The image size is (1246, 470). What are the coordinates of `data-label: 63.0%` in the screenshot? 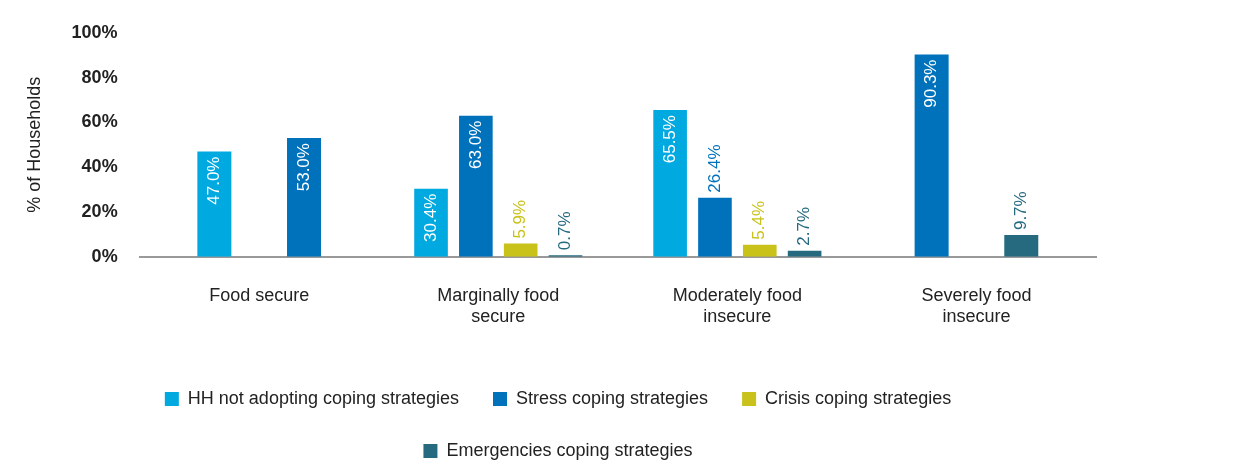 It's located at (475, 144).